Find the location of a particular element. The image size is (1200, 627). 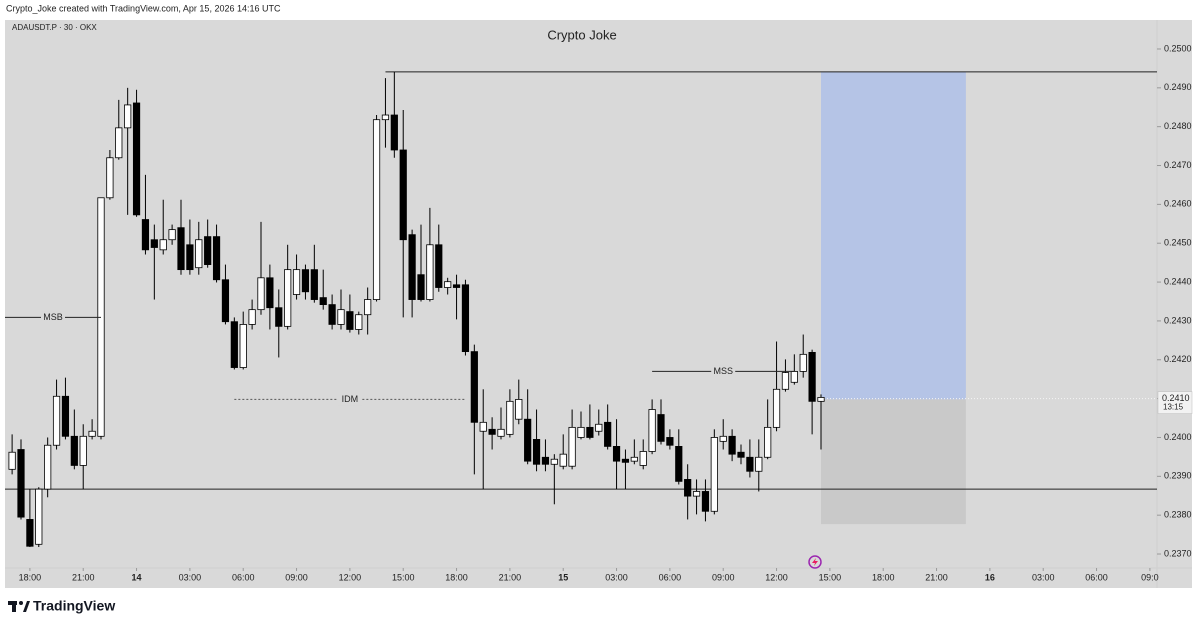

target-zone is located at coordinates (893, 235).